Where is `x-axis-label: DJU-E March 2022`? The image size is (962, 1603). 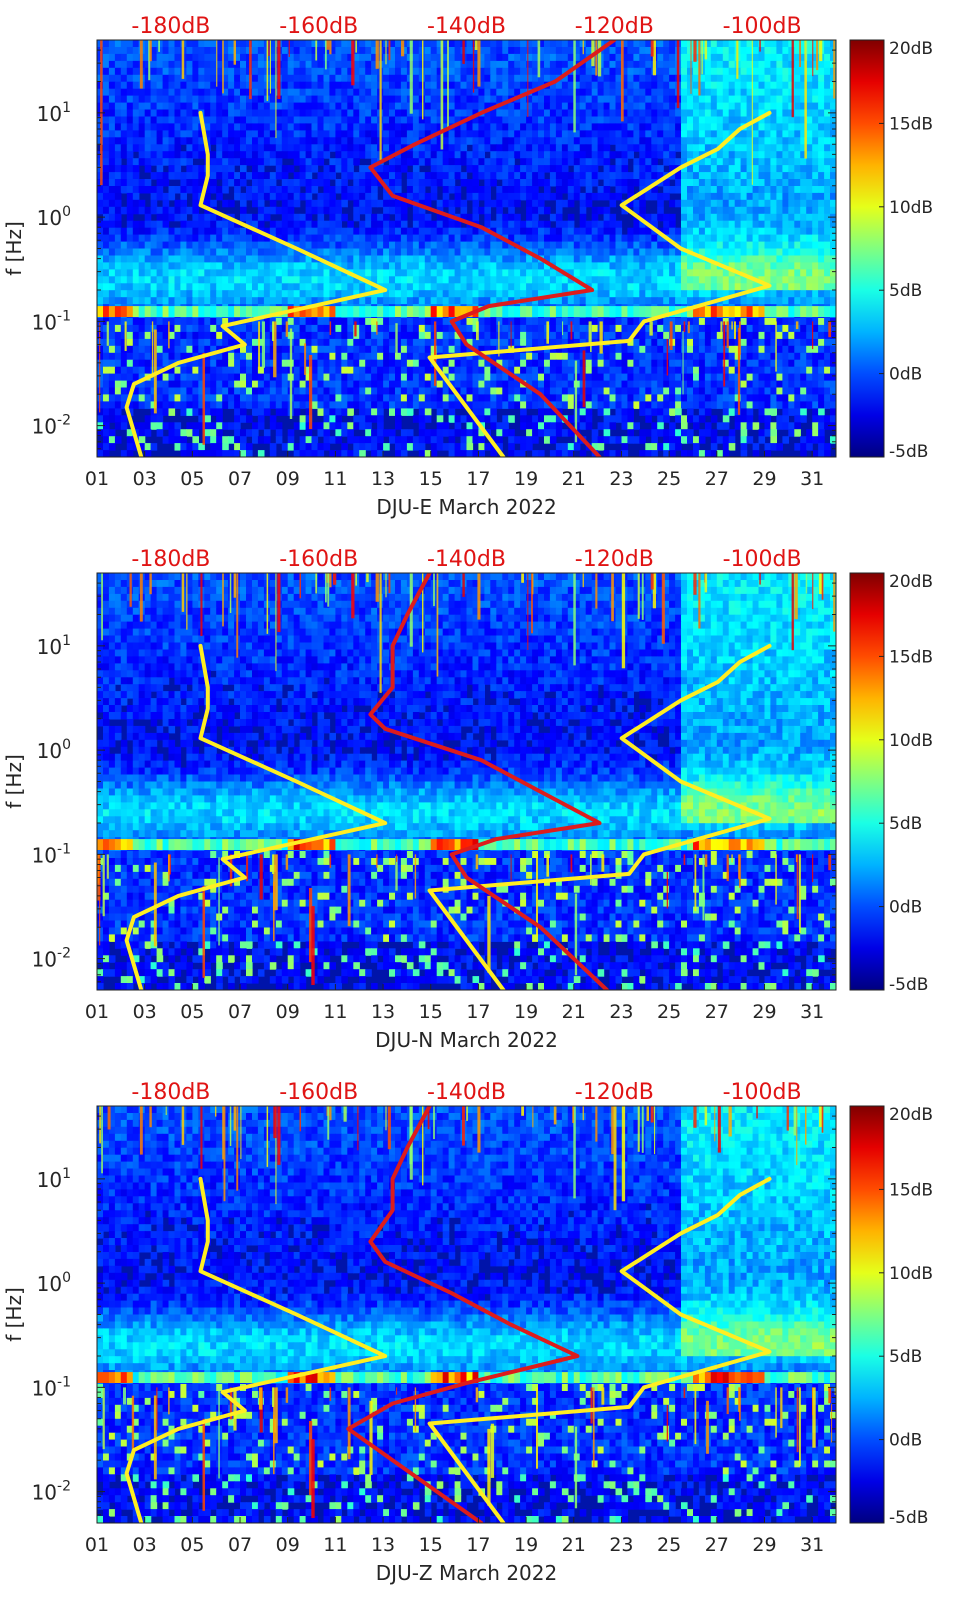 x-axis-label: DJU-E March 2022 is located at coordinates (466, 507).